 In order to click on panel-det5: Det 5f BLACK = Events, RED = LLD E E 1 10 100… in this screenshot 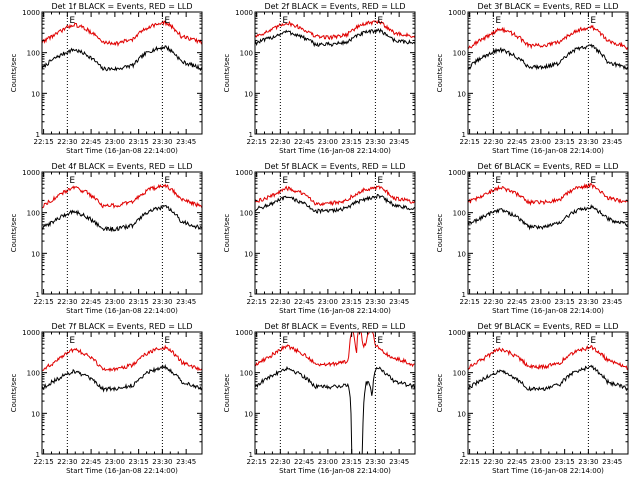, I will do `click(319, 238)`.